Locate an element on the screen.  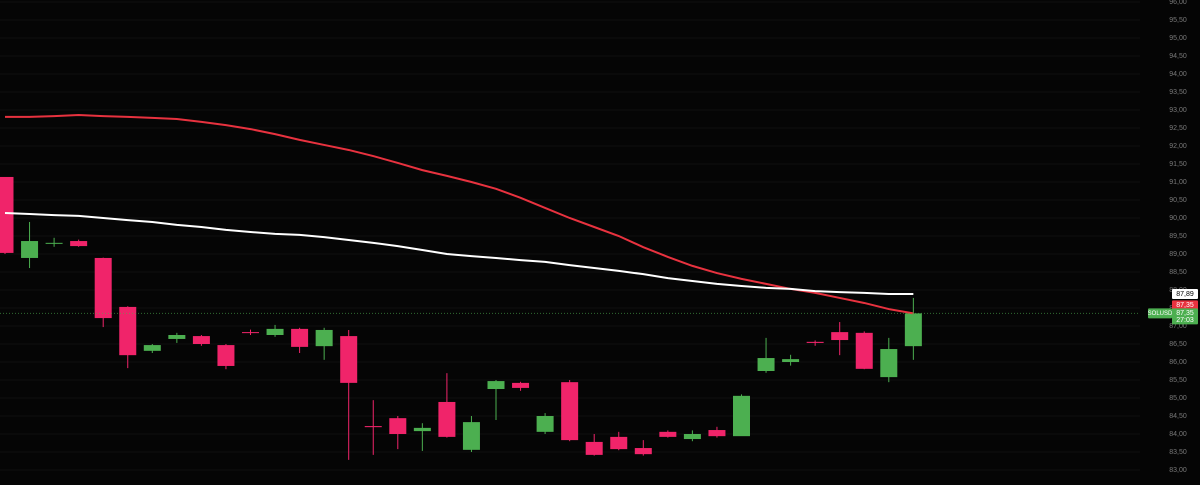
last-price-label: 87,35 is located at coordinates (1185, 313).